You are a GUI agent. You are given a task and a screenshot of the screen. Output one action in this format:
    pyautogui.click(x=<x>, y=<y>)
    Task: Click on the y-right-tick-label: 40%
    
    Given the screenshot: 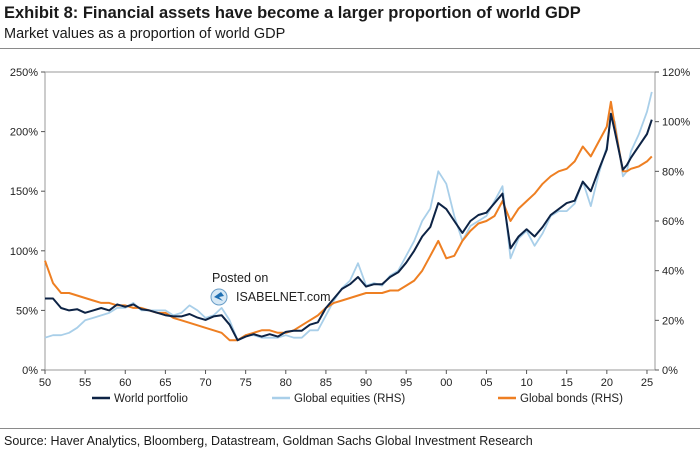 What is the action you would take?
    pyautogui.click(x=673, y=272)
    